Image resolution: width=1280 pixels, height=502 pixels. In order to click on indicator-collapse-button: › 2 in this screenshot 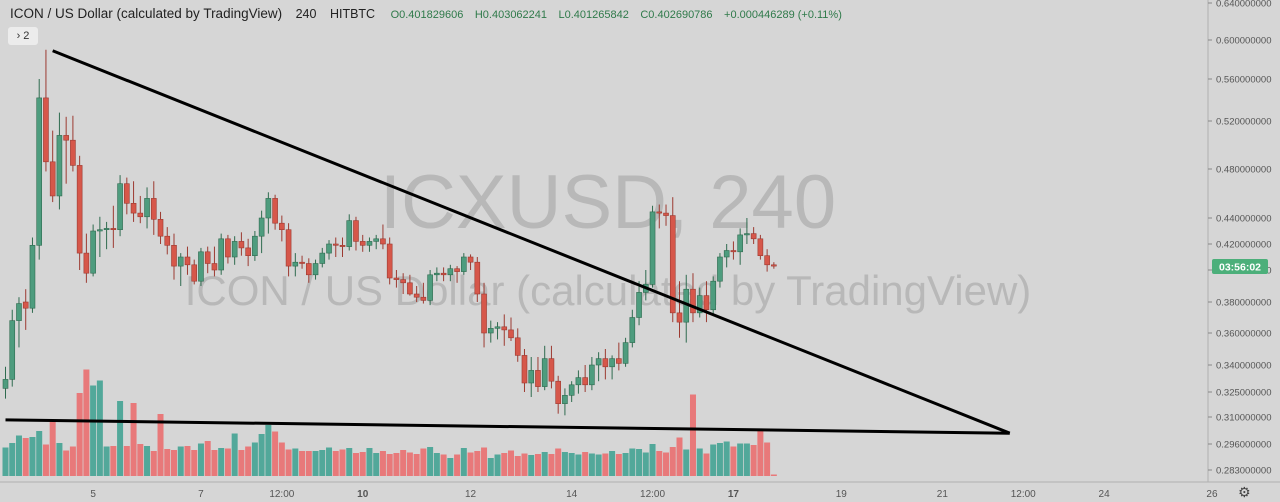, I will do `click(23, 36)`.